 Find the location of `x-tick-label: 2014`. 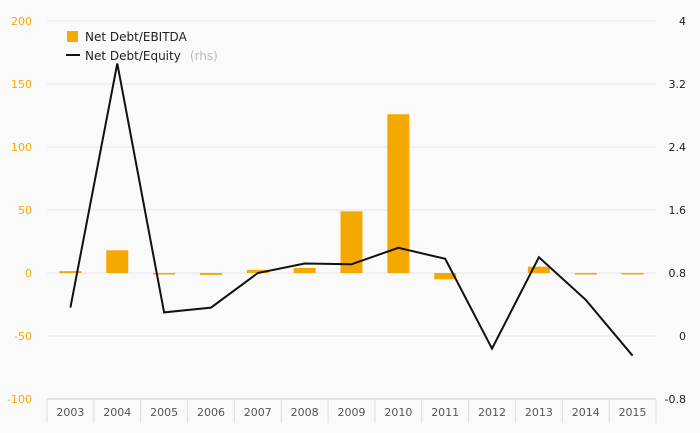

x-tick-label: 2014 is located at coordinates (586, 412).